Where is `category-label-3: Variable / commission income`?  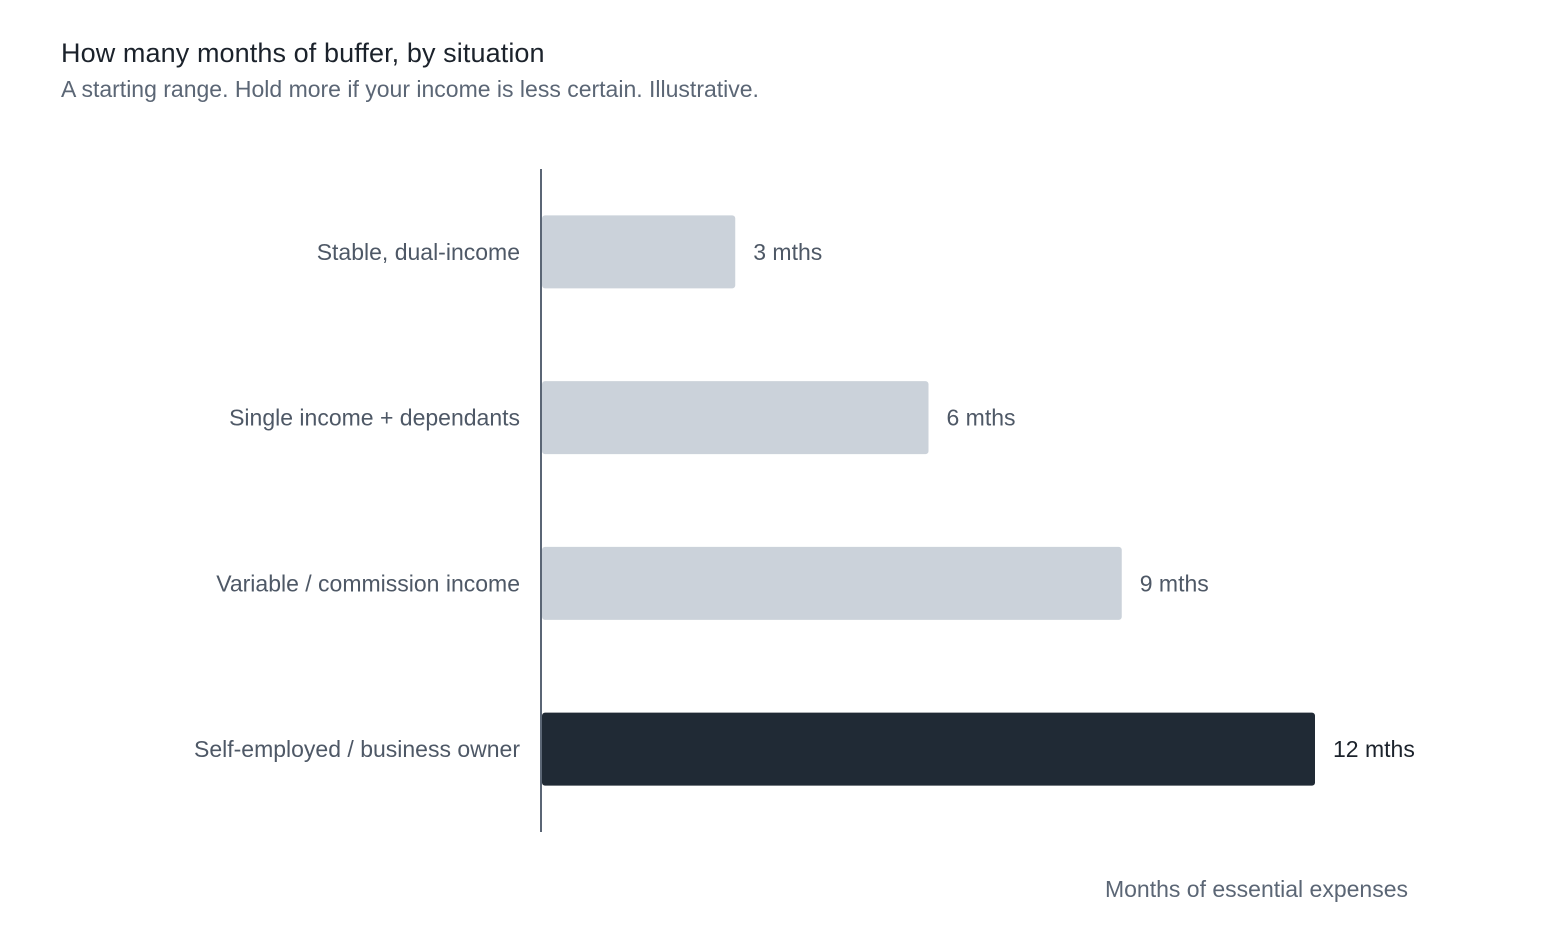 category-label-3: Variable / commission income is located at coordinates (368, 583).